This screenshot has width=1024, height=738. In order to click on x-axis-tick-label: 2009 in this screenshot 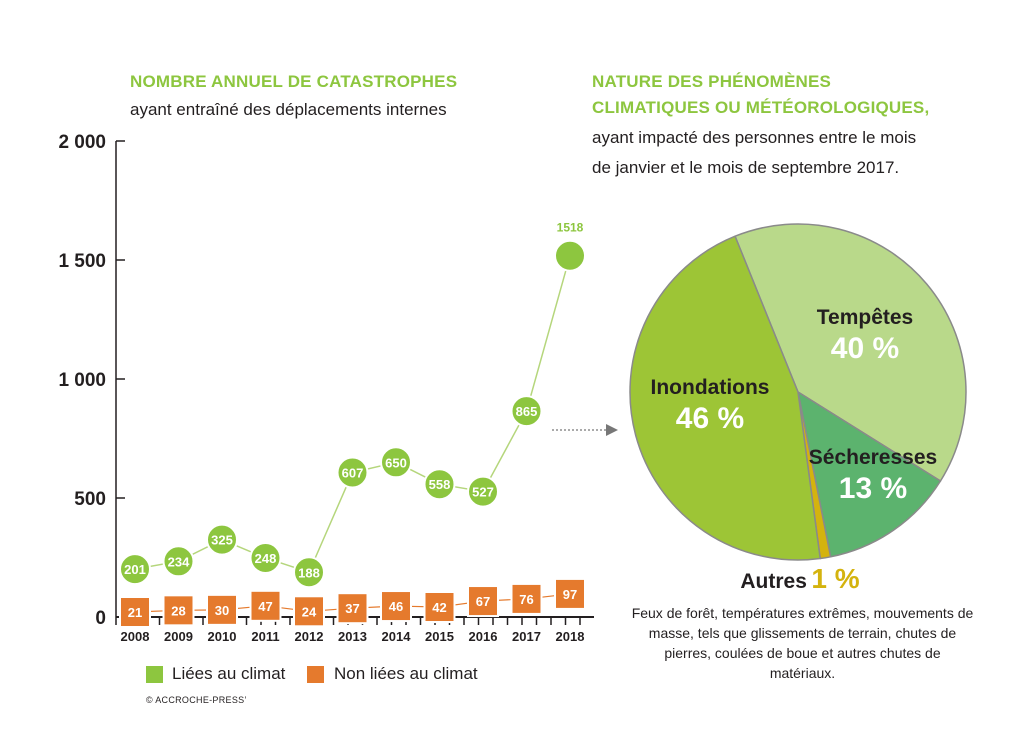, I will do `click(178, 636)`.